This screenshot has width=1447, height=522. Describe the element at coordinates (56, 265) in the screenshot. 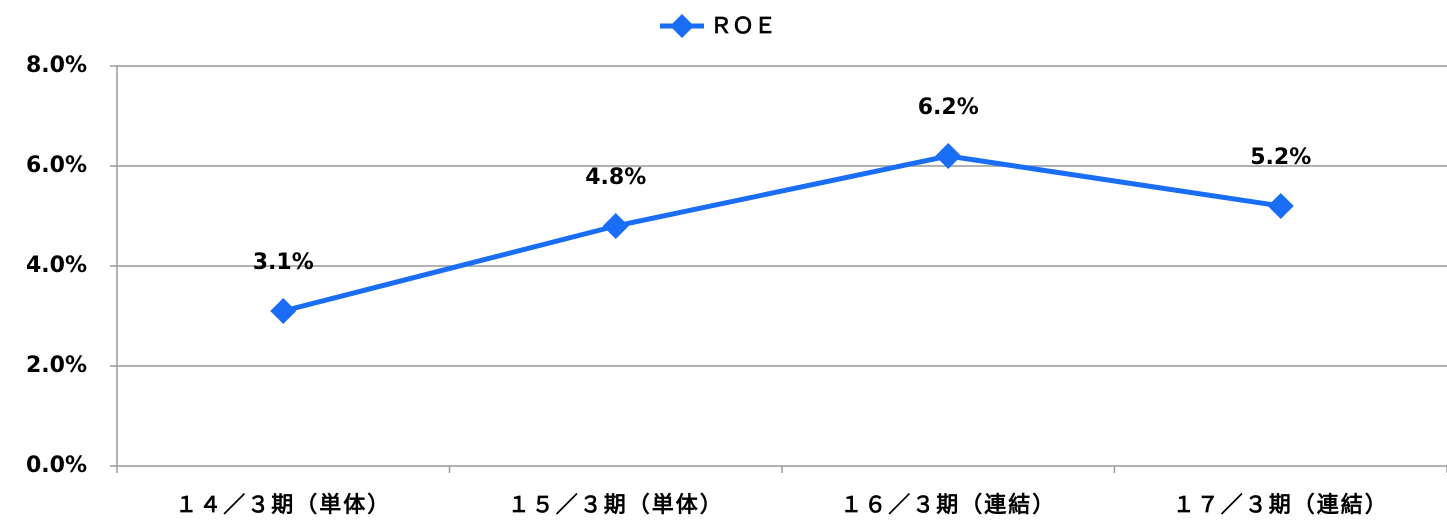

I see `y-tick-label: 4.0%` at that location.